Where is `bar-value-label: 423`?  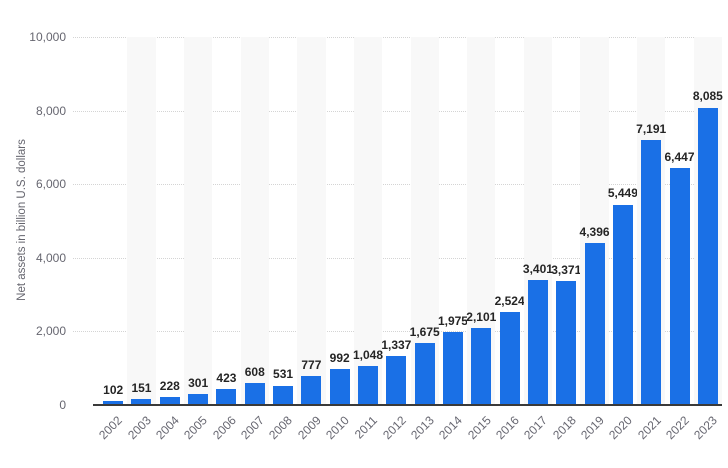 bar-value-label: 423 is located at coordinates (226, 378).